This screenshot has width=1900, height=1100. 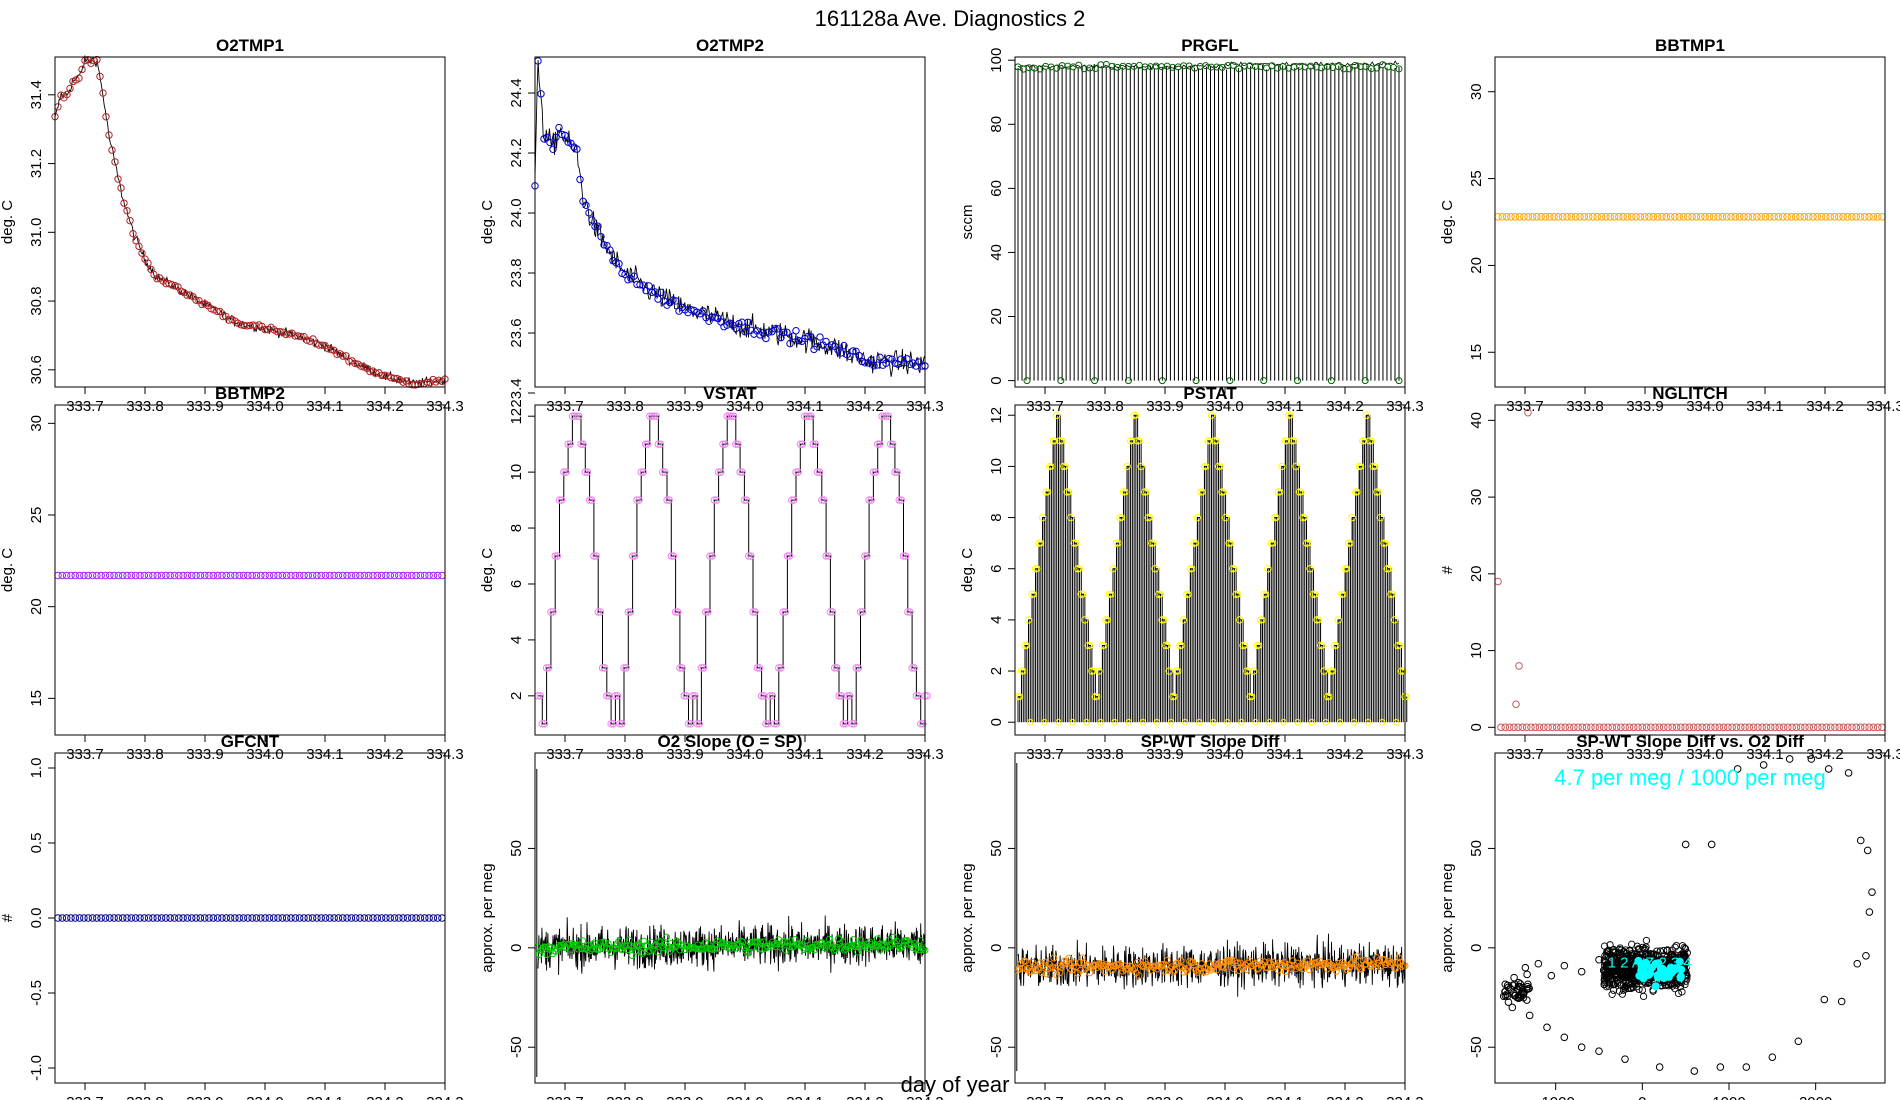 I want to click on x-tick-label: 334.0, so click(x=1225, y=406).